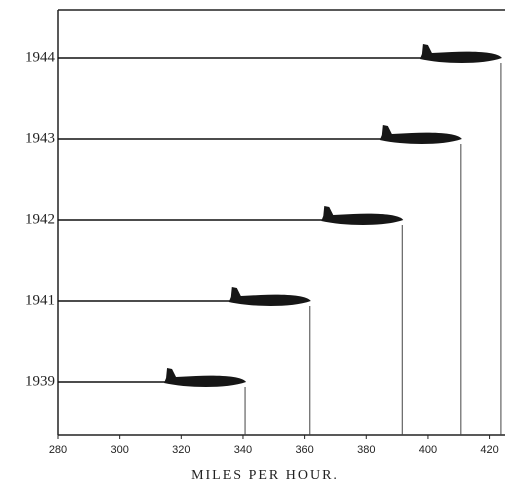  I want to click on x-tick-label: 340, so click(243, 450).